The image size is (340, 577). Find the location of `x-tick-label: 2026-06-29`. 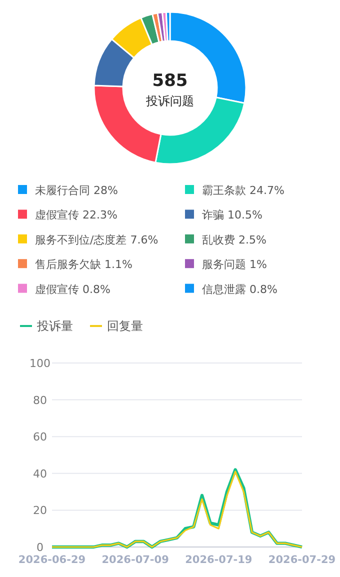

x-tick-label: 2026-06-29 is located at coordinates (52, 560).